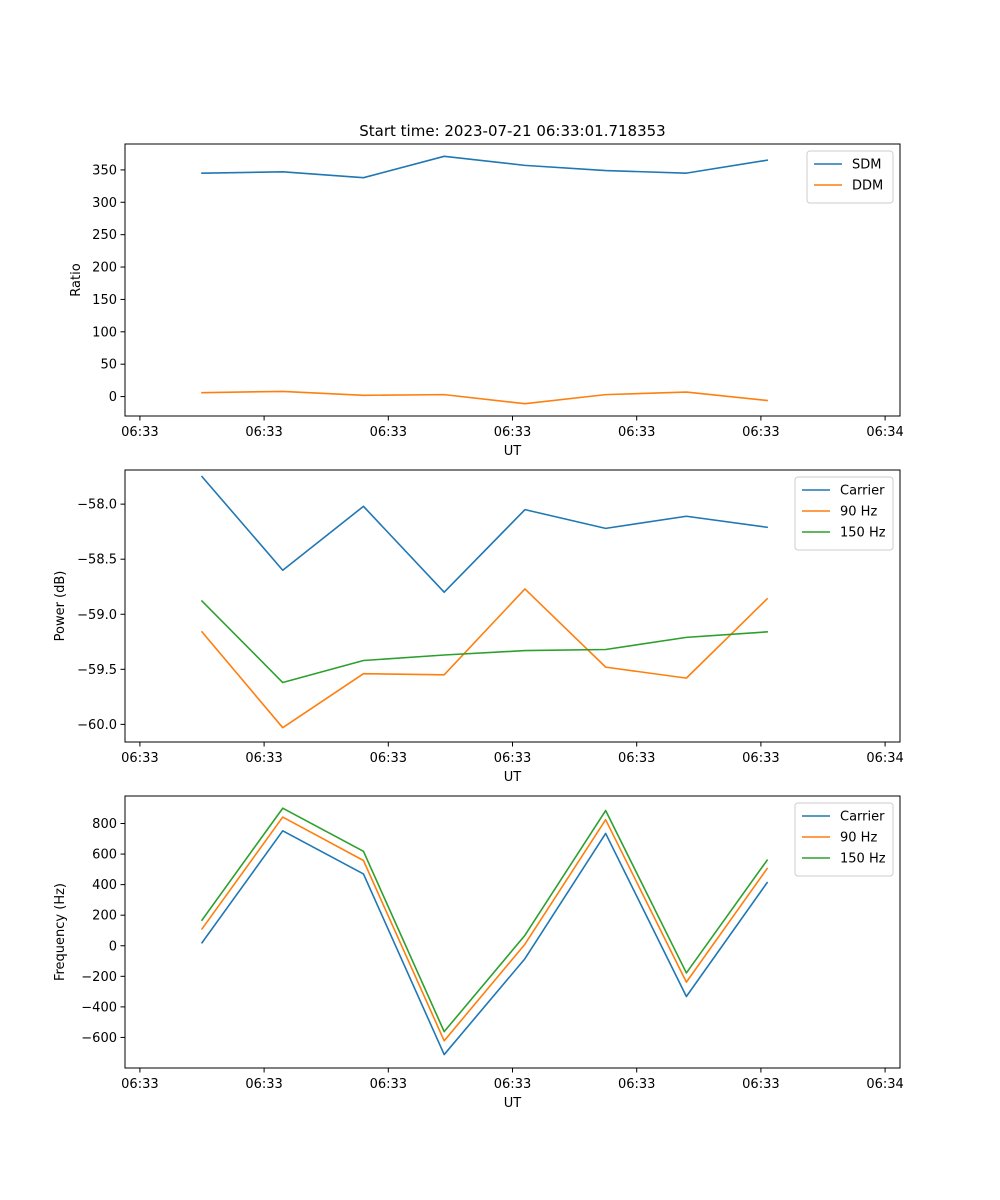  I want to click on y-tick-label: 150, so click(104, 300).